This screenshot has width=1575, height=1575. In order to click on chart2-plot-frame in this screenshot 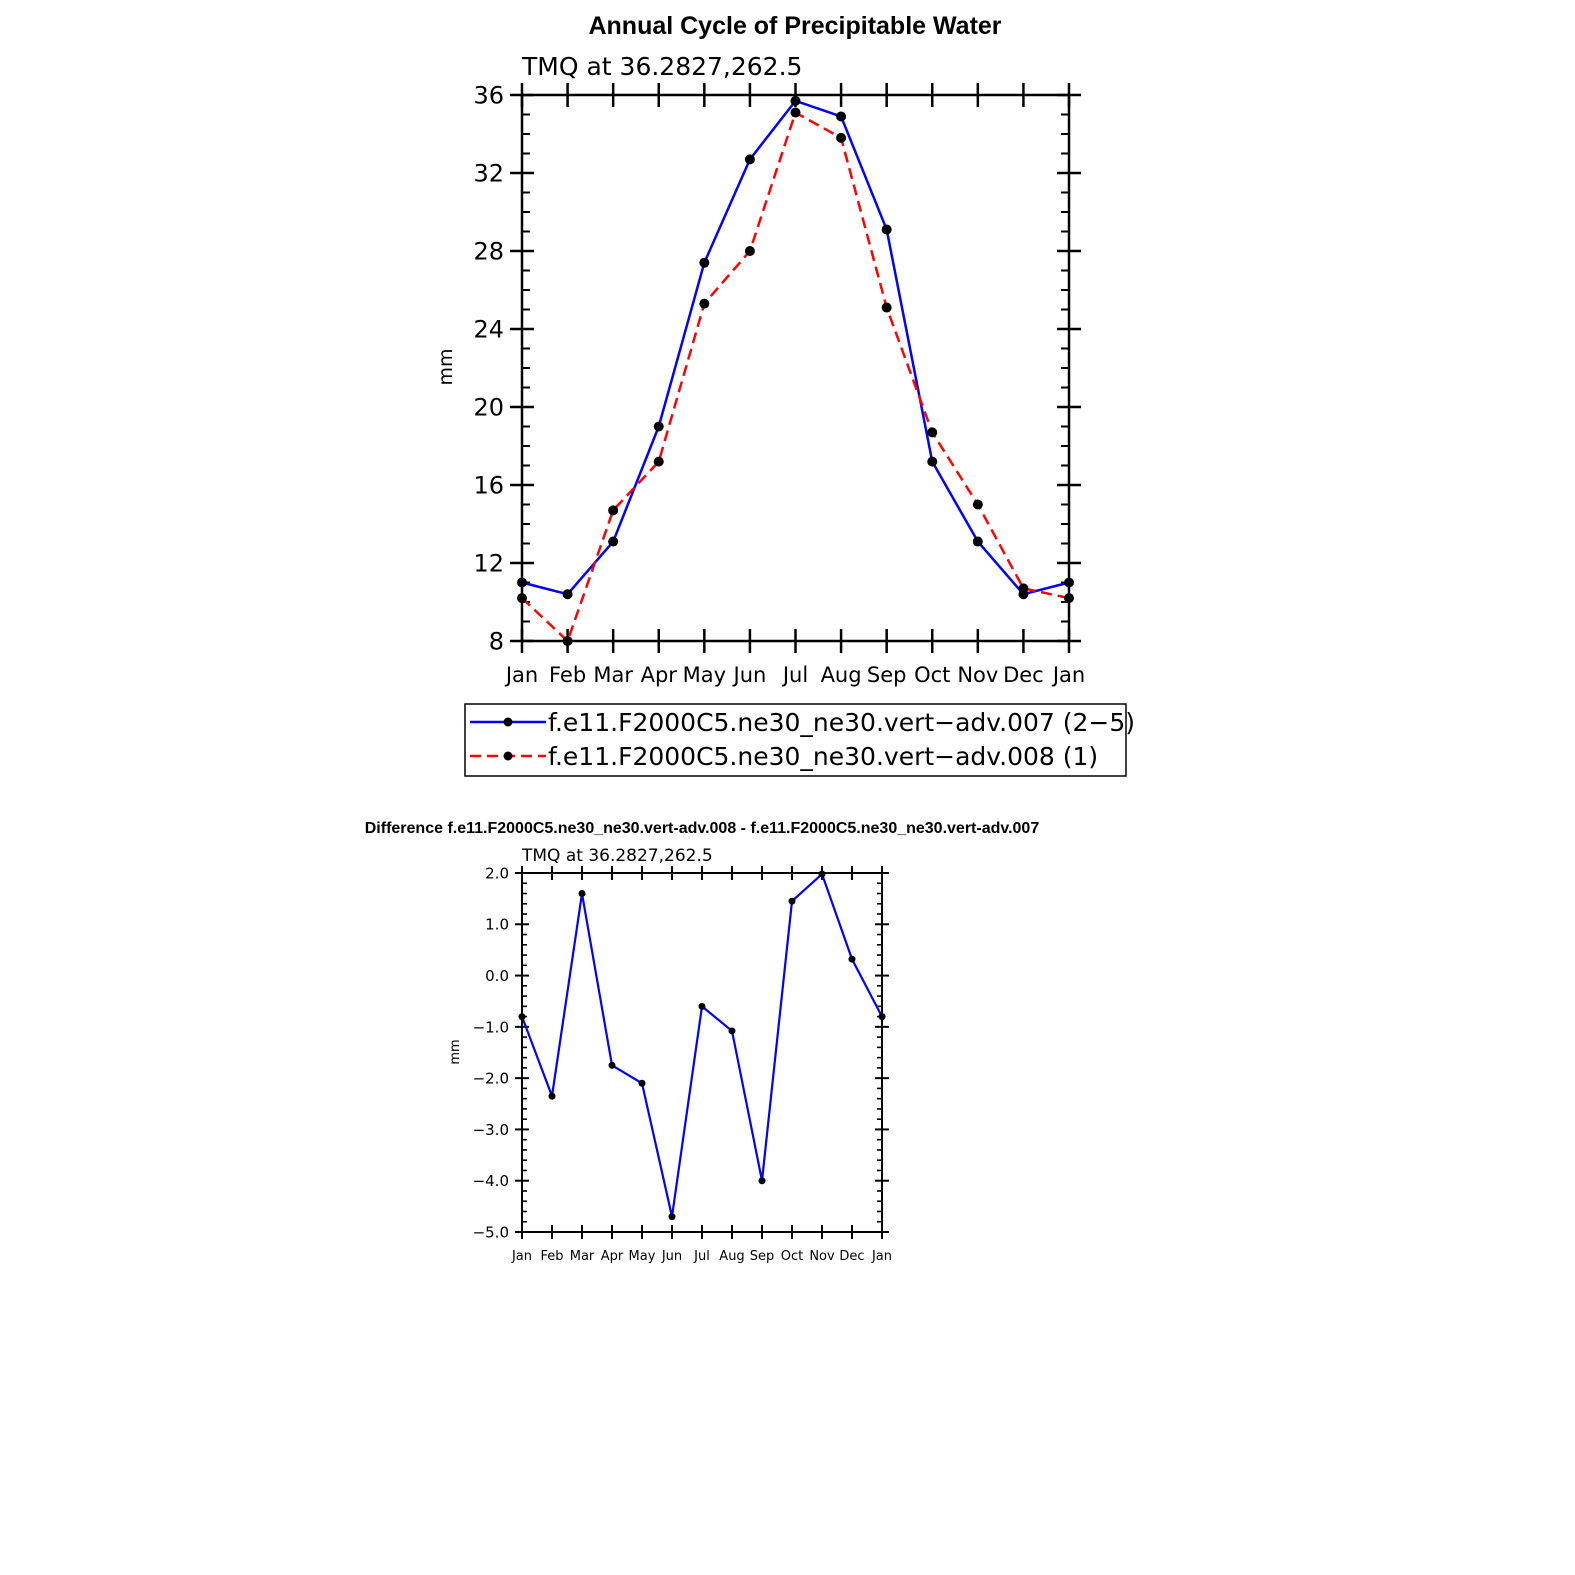, I will do `click(702, 1052)`.